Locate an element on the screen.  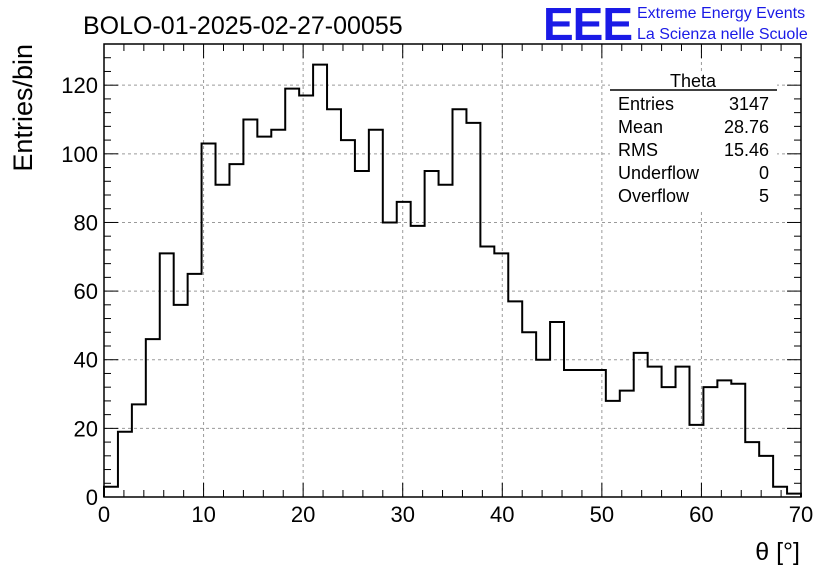
y-tick-label: 0 is located at coordinates (92, 497).